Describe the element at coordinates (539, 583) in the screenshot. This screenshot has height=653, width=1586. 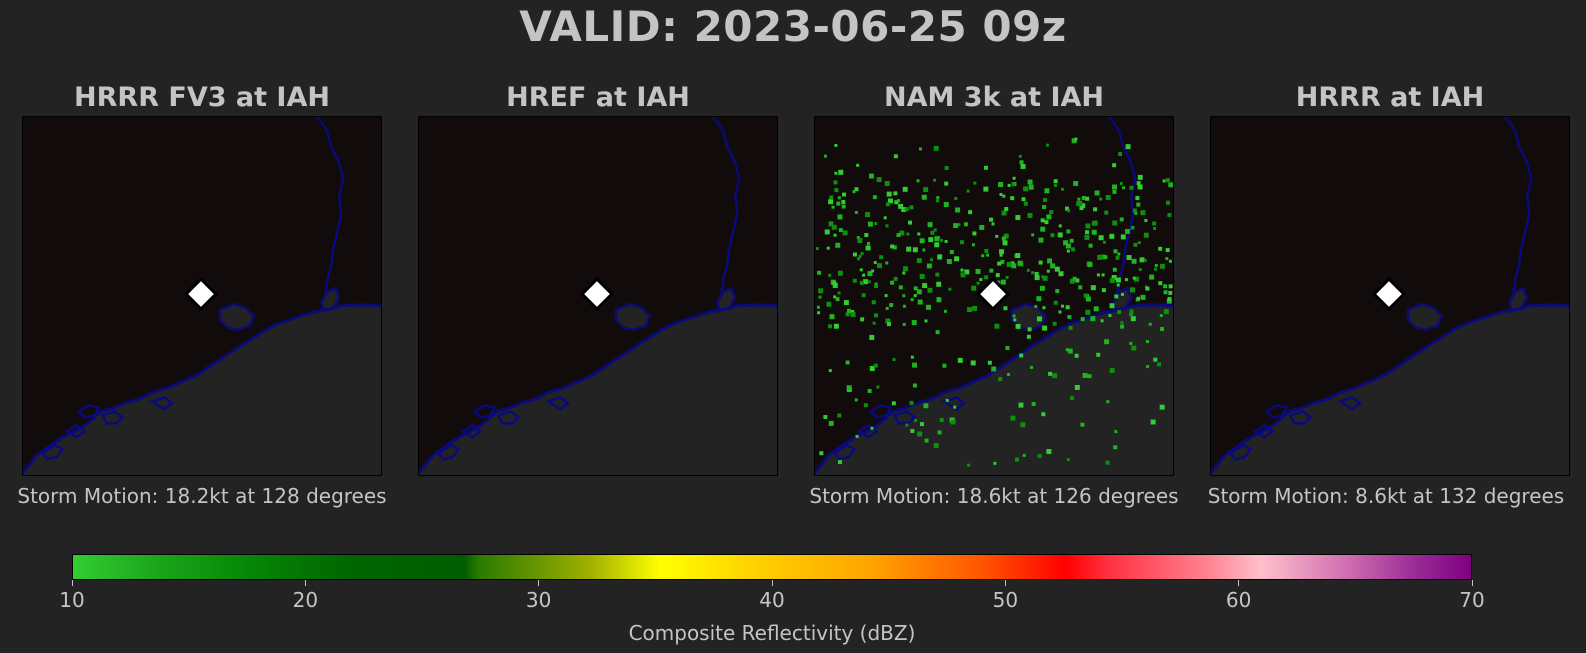
I see `colorbar-tick` at that location.